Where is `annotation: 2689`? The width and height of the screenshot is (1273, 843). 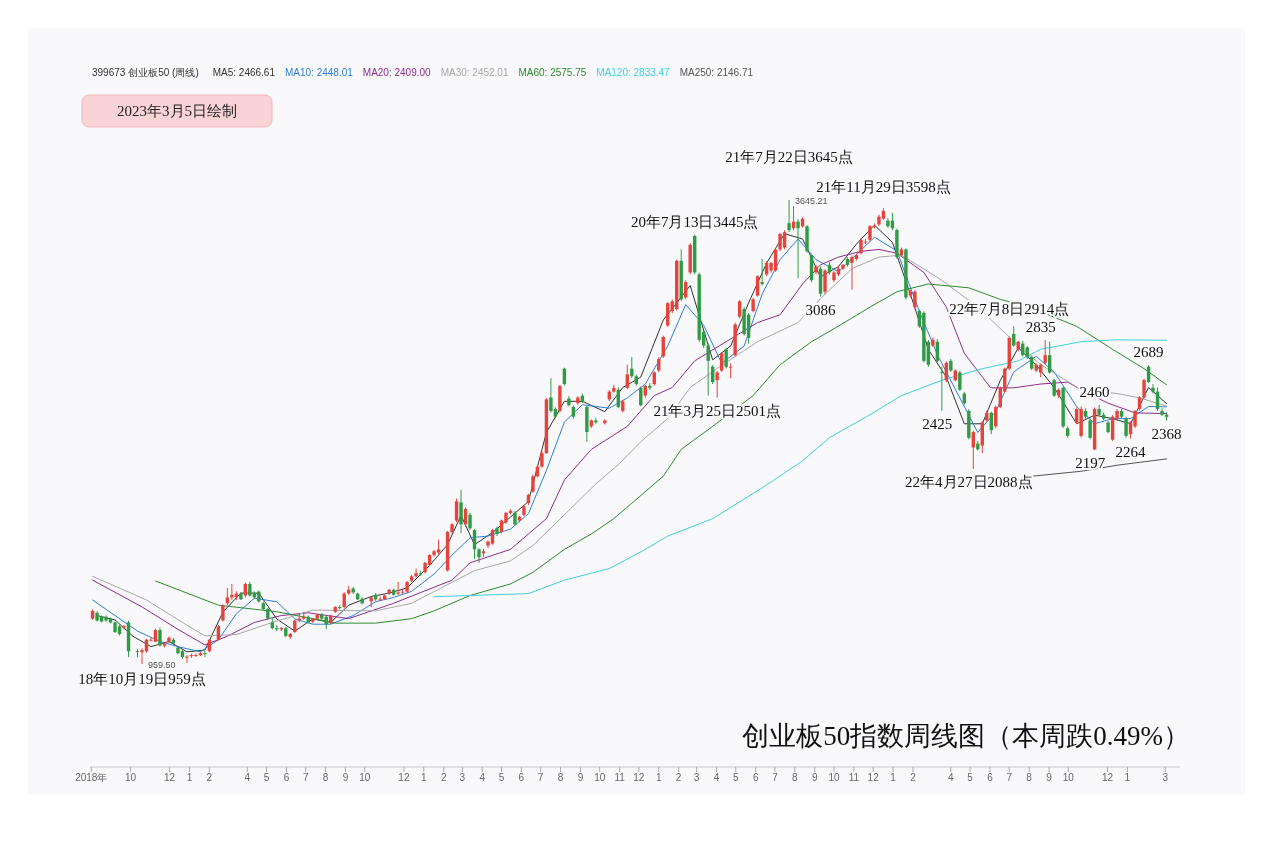
annotation: 2689 is located at coordinates (1148, 352).